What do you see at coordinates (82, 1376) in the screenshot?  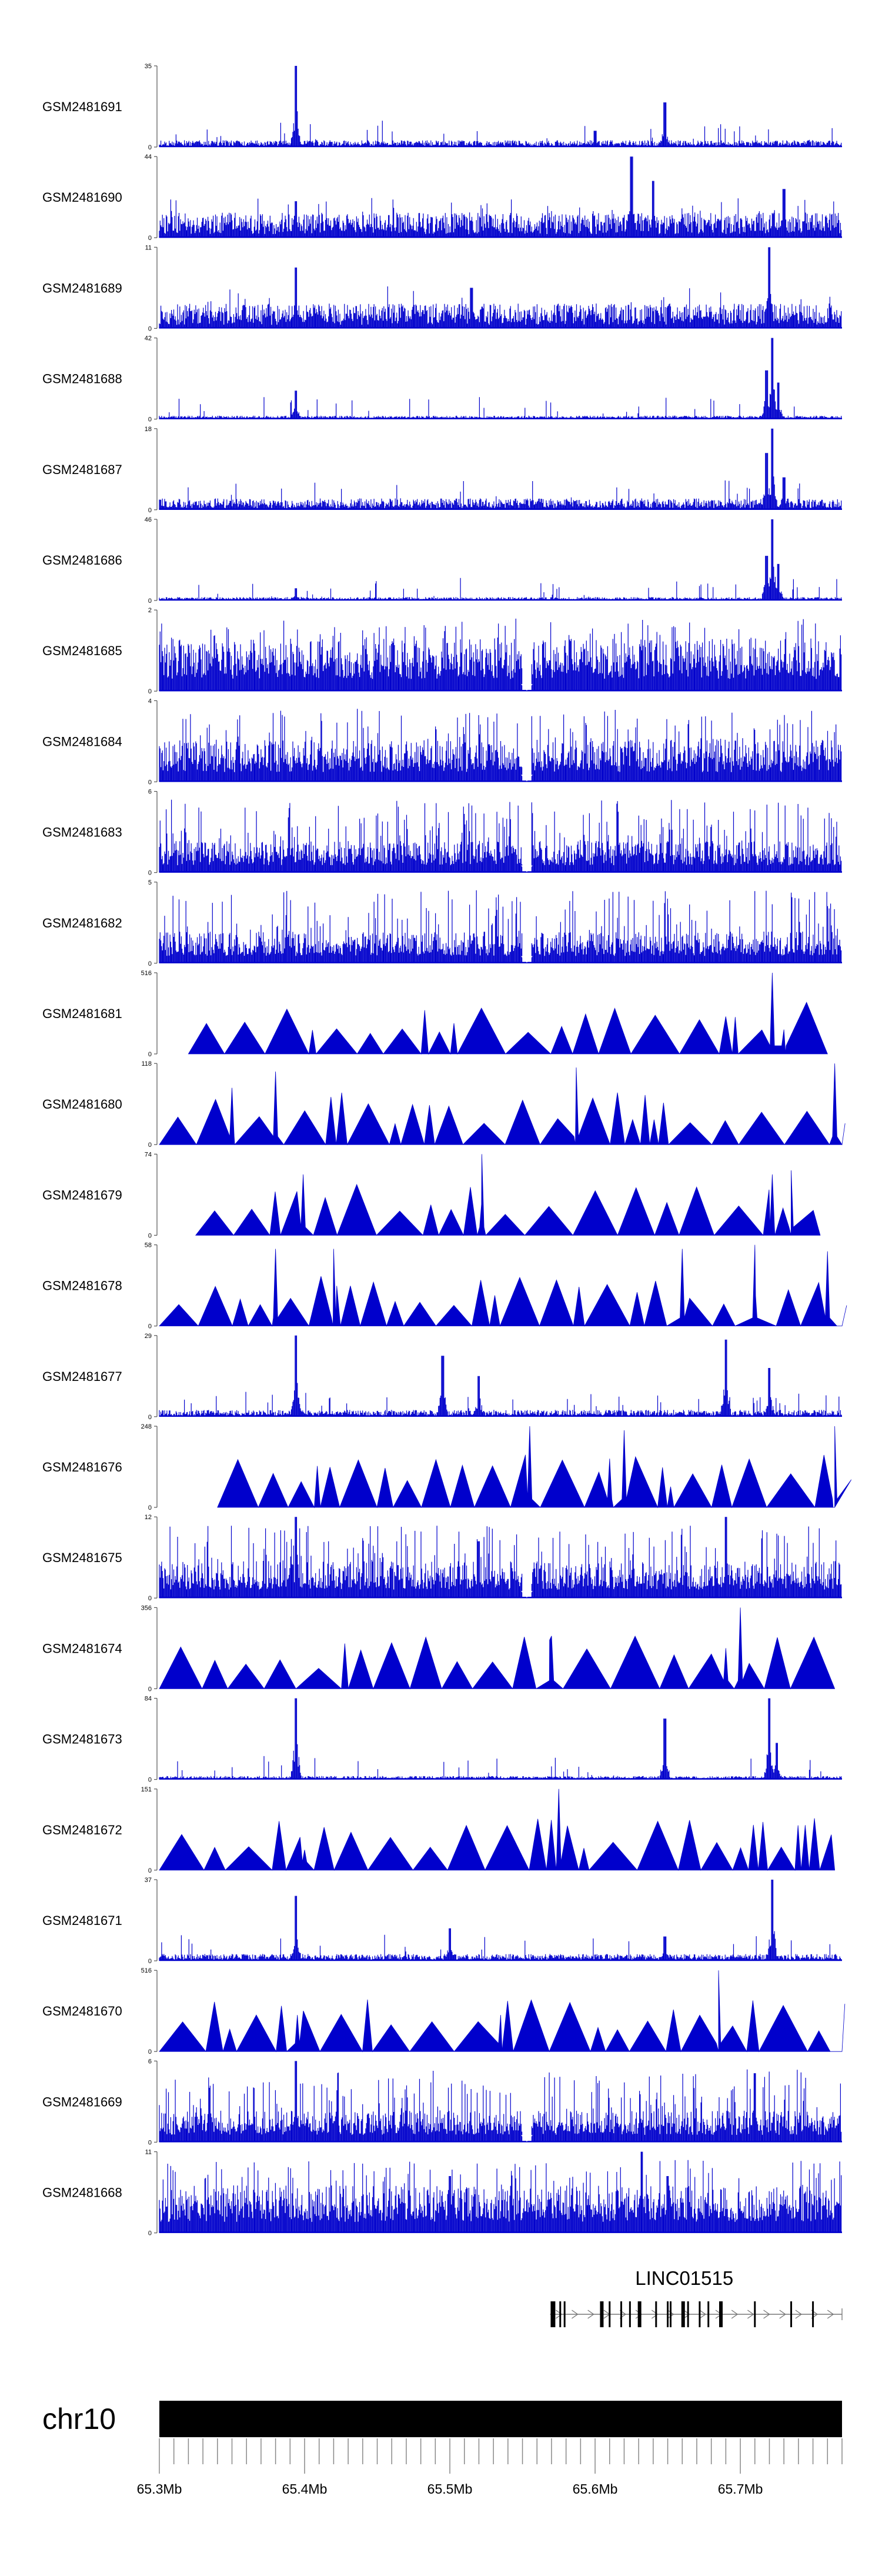 I see `track-label: GSM2481677` at bounding box center [82, 1376].